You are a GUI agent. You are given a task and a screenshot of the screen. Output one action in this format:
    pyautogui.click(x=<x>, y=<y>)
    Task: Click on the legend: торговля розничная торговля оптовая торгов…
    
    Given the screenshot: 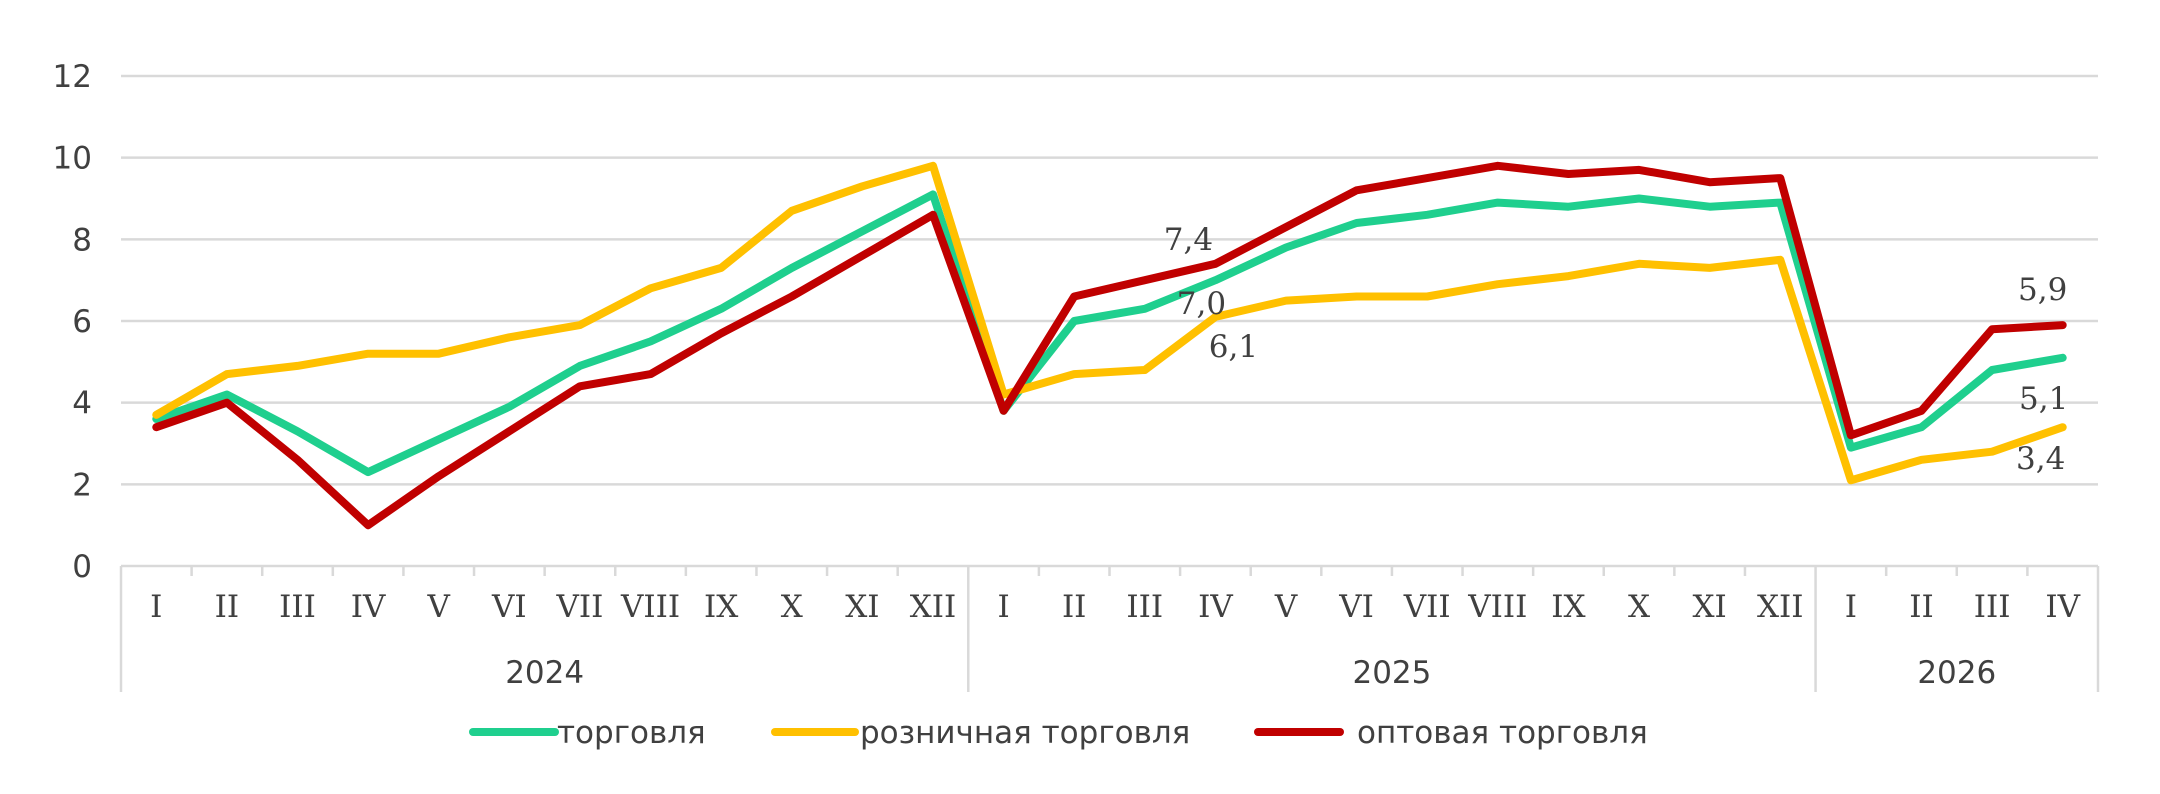 What is the action you would take?
    pyautogui.click(x=1058, y=733)
    